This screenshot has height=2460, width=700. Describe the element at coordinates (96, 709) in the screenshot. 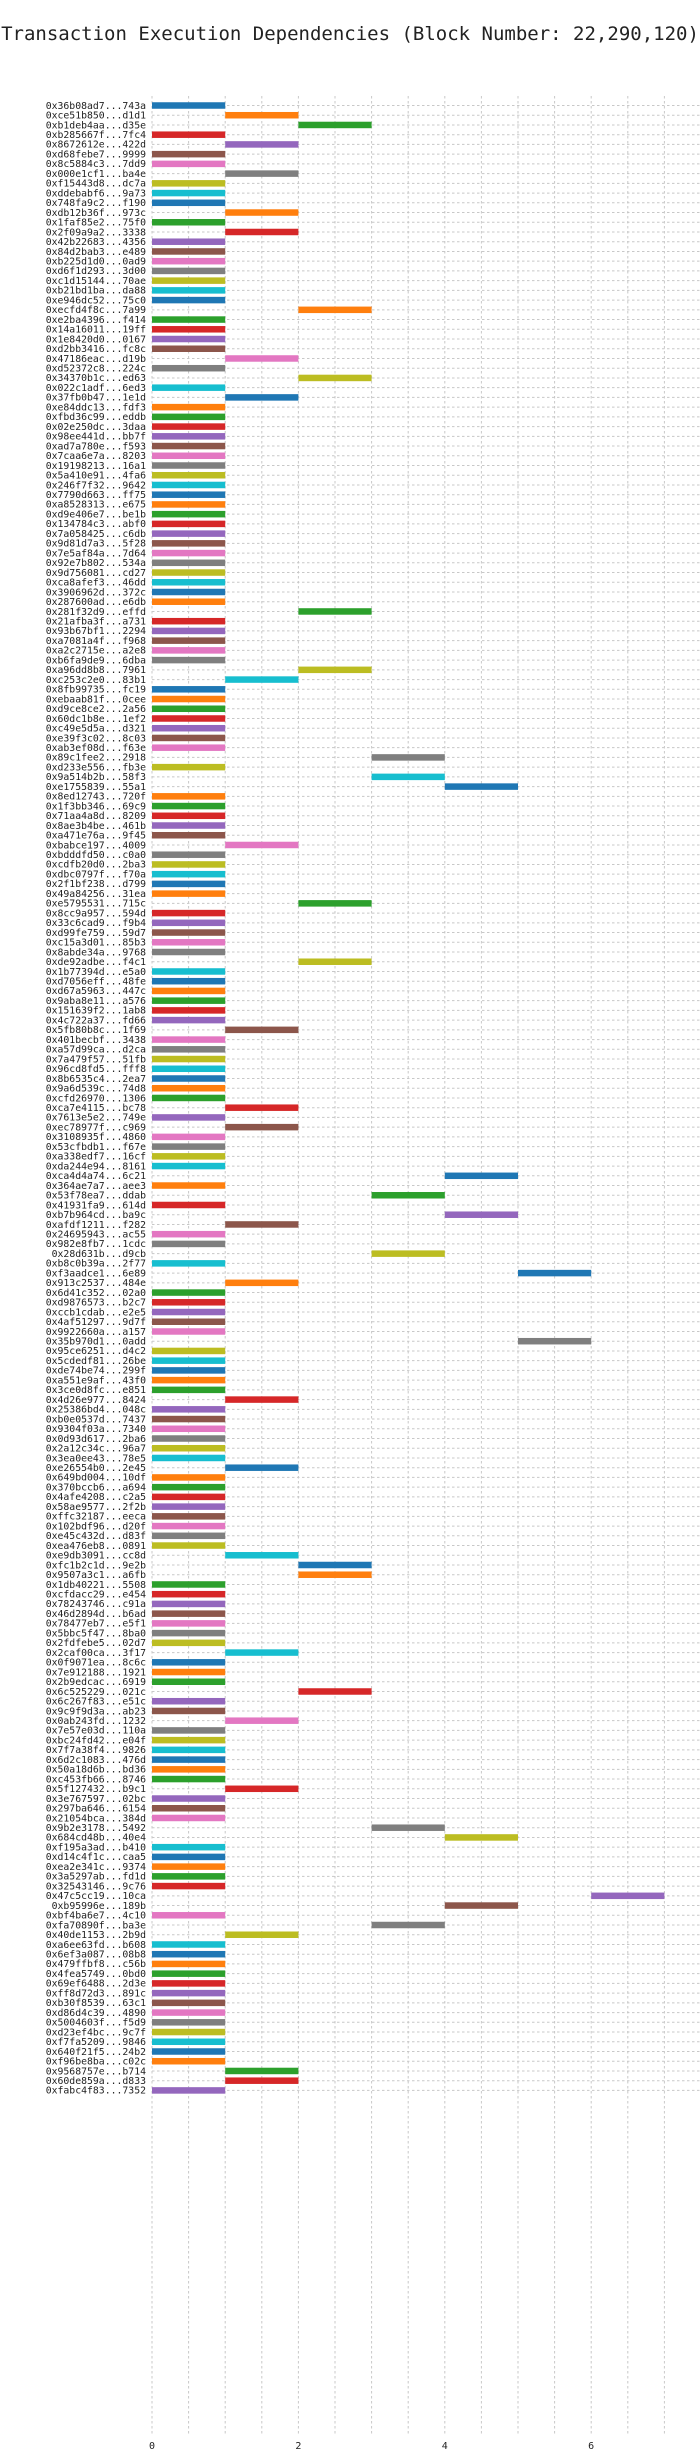

I see `y-tick-label: 0xd9ce8ce2...2a56` at that location.